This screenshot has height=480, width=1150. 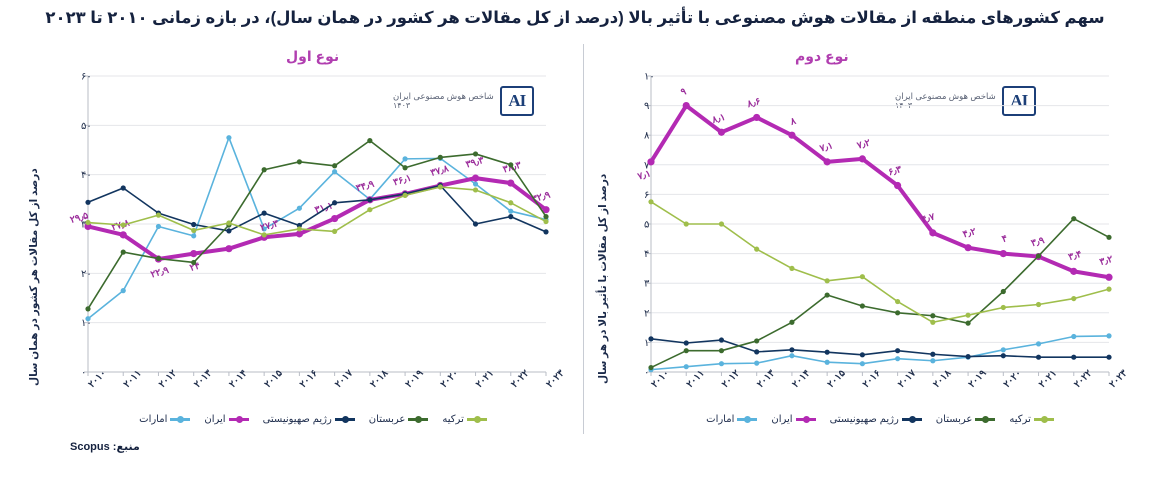 What do you see at coordinates (872, 379) in the screenshot?
I see `x-tick-label: ۲۰۱۶` at bounding box center [872, 379].